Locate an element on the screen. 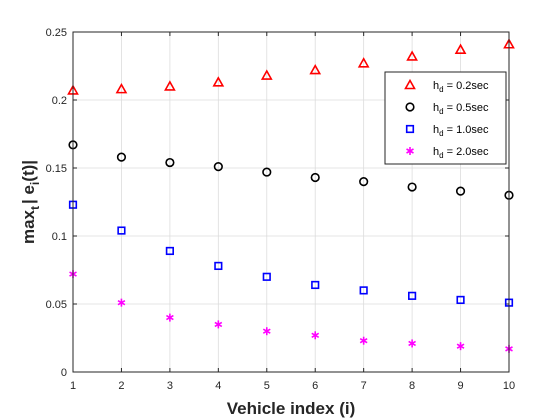 This screenshot has height=420, width=560. y-label-sub: t is located at coordinates (35, 208).